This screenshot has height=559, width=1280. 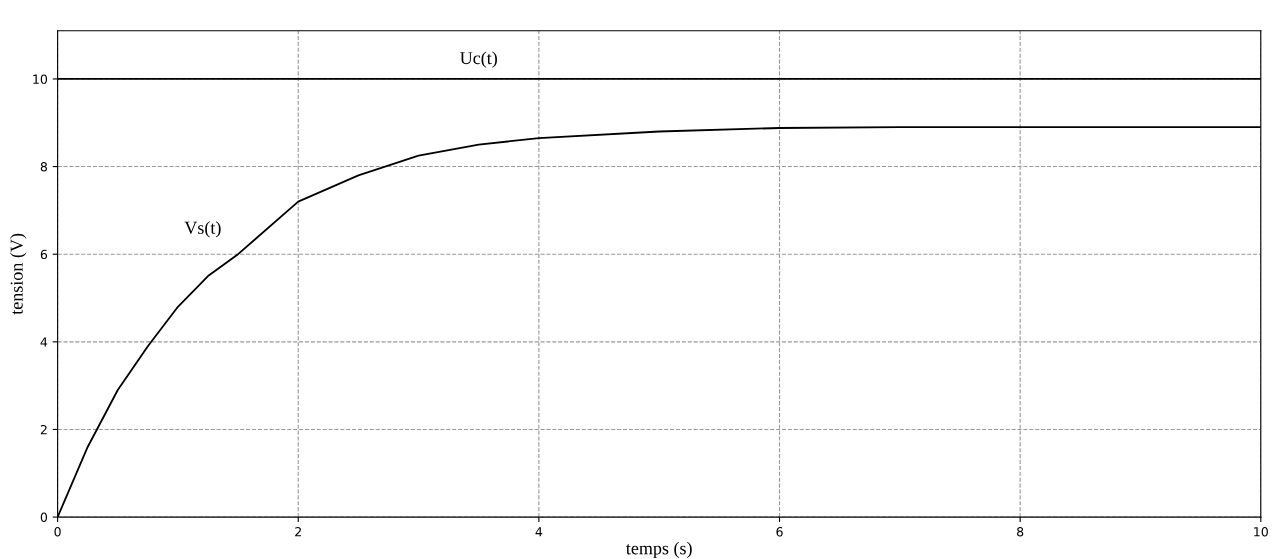 I want to click on x-tick-label: 4, so click(x=539, y=532).